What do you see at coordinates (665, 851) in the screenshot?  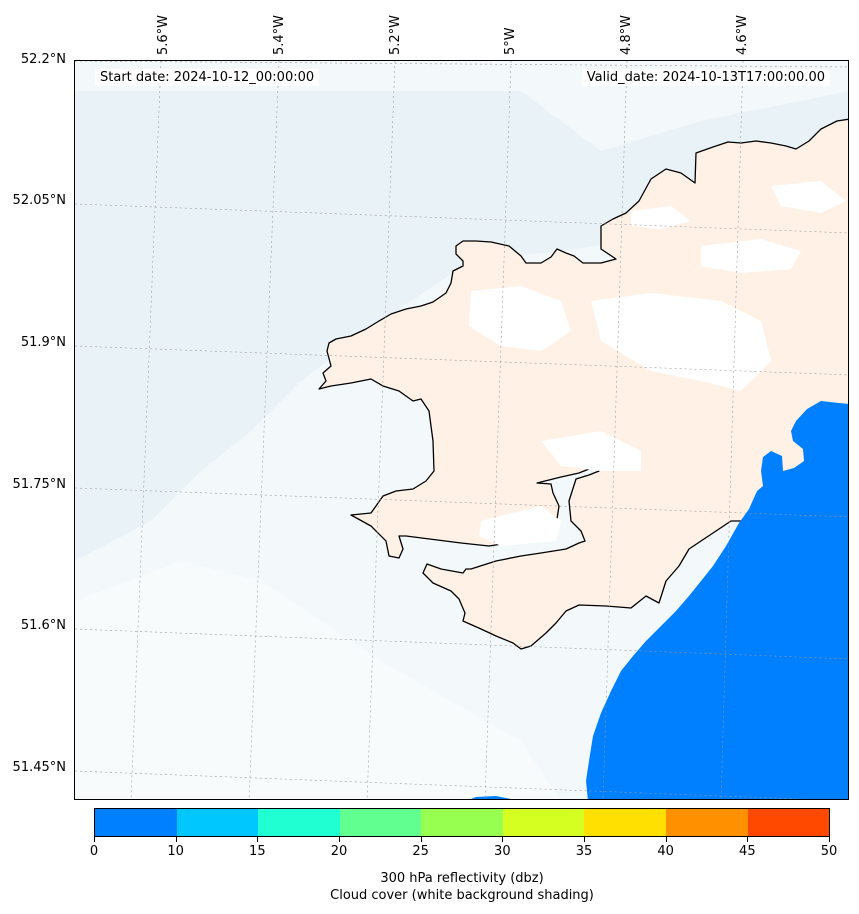 I see `colorbar-tick-label: 40` at bounding box center [665, 851].